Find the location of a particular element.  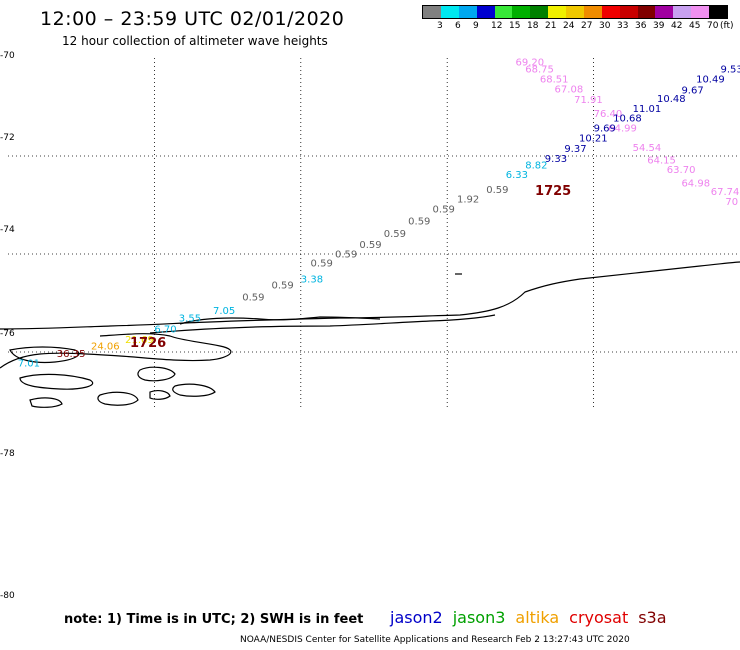

satellite-name: jason2 is located at coordinates (416, 617).